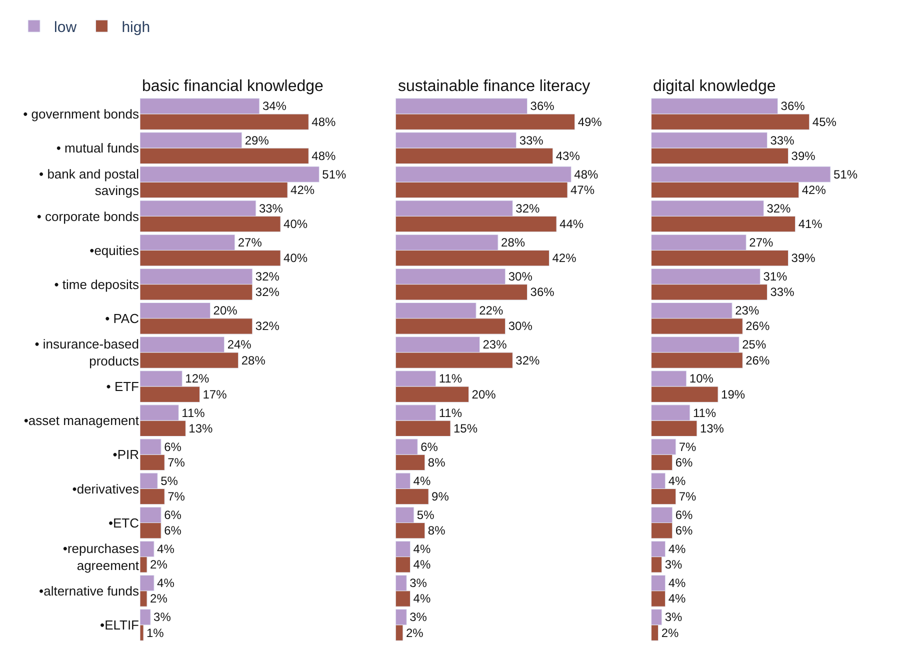  I want to click on y-tick-label: •alternative funds, so click(89, 590).